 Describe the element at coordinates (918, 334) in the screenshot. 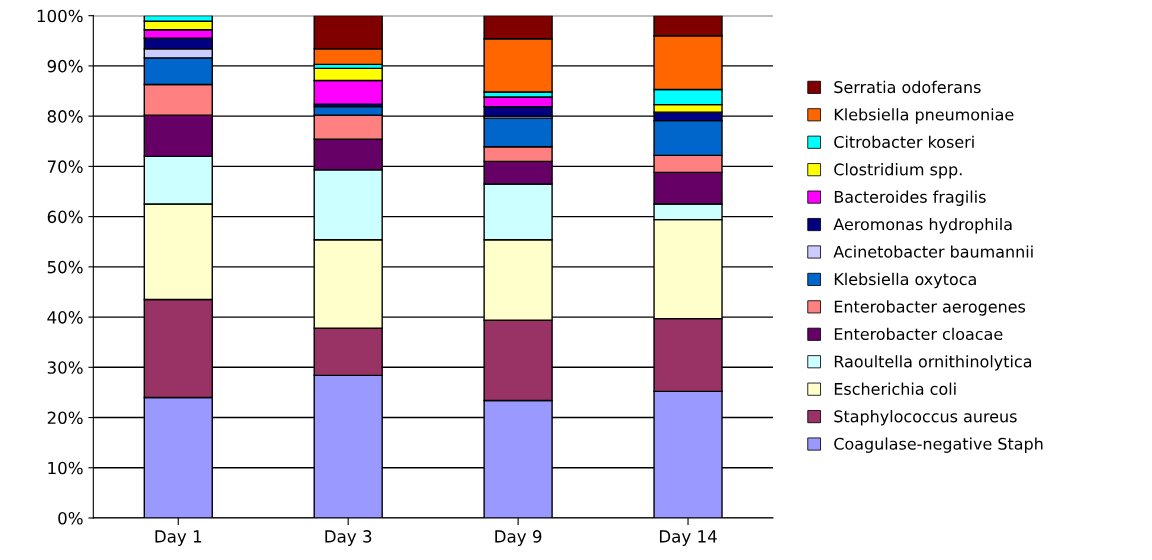

I see `legend-label: Enterobacter cloacae` at that location.